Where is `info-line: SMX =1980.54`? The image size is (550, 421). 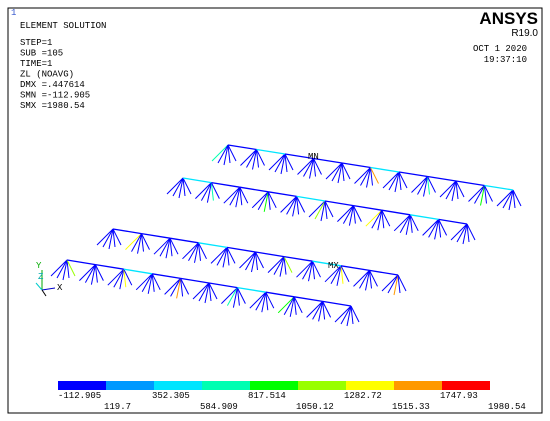 info-line: SMX =1980.54 is located at coordinates (52, 106).